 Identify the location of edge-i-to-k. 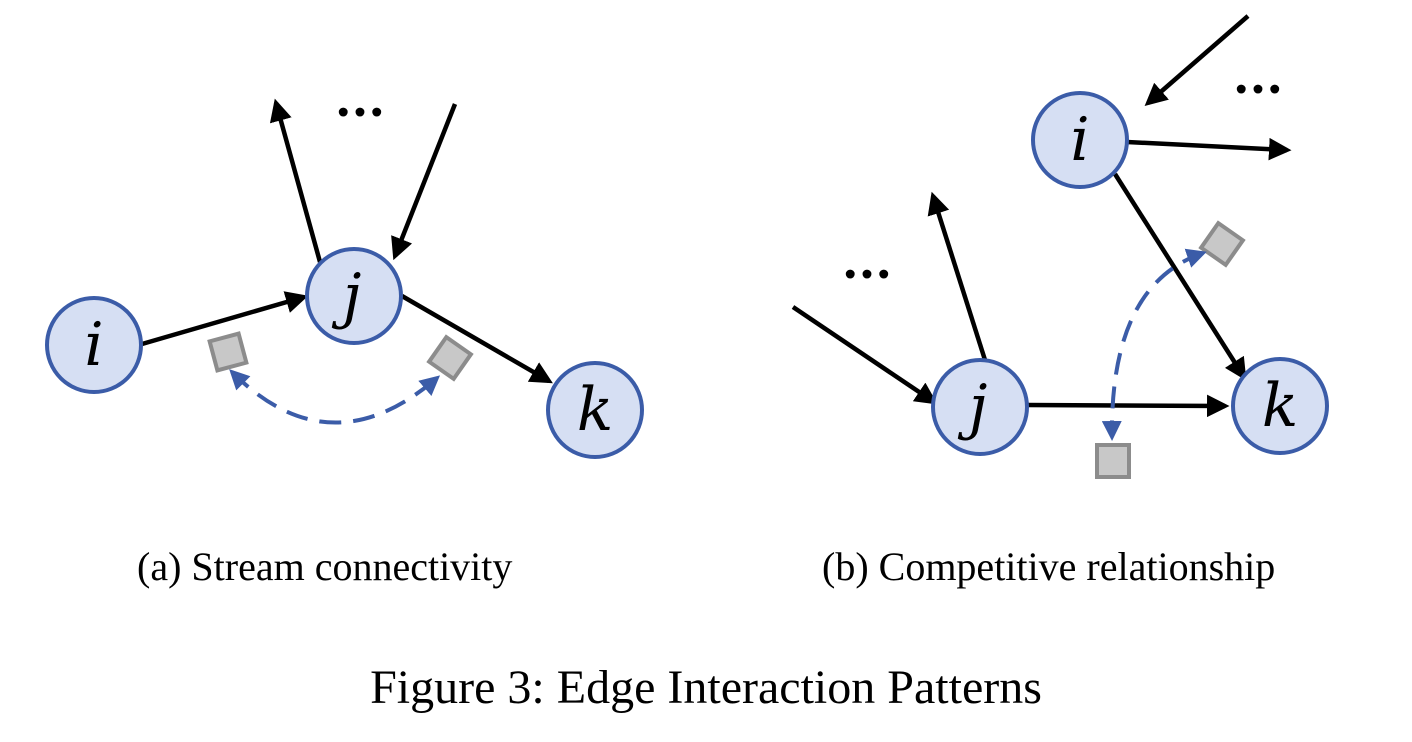
(1180, 276).